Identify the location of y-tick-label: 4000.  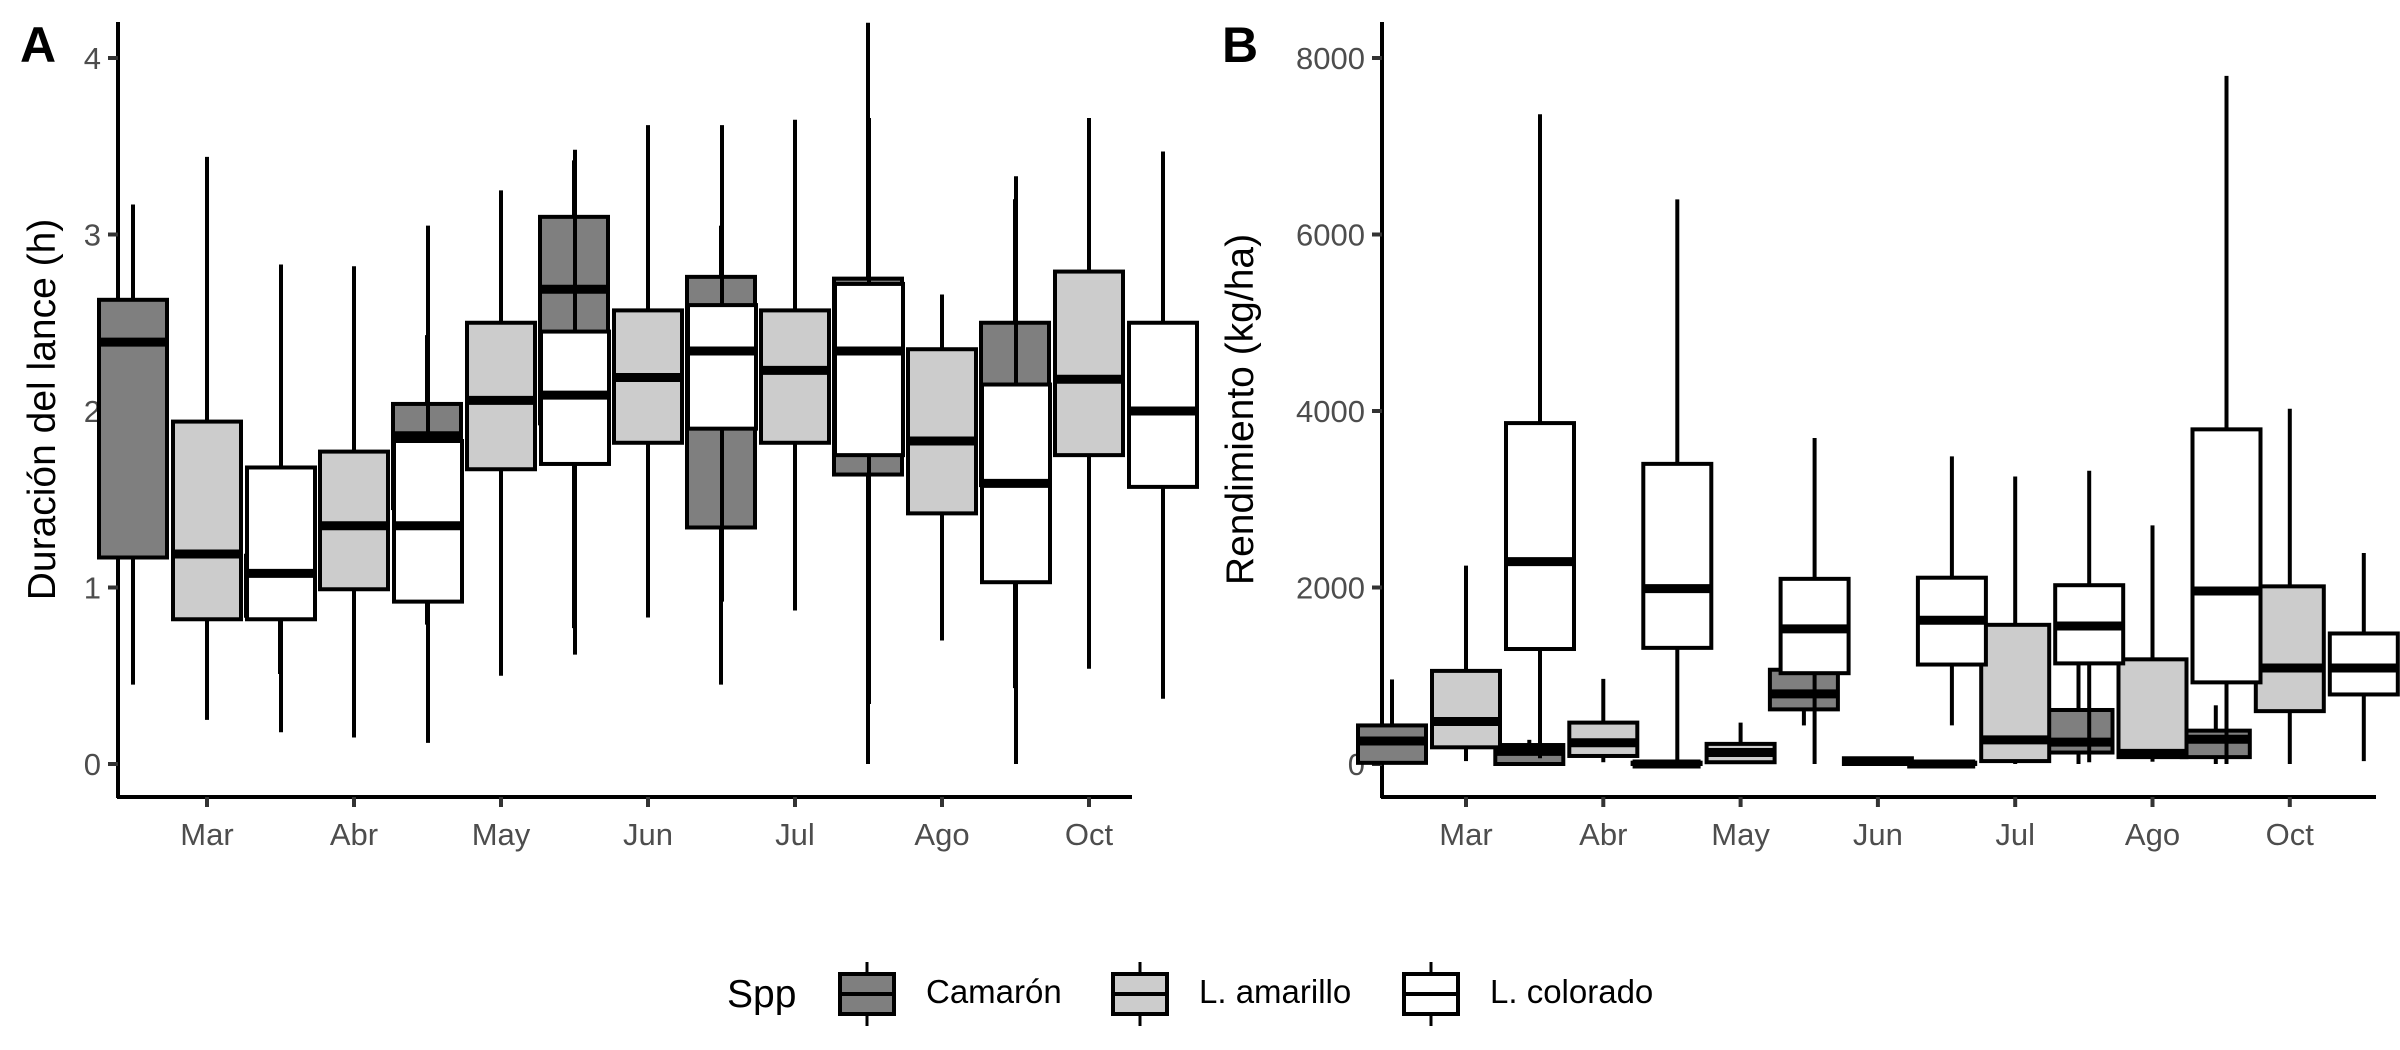
(1330, 411).